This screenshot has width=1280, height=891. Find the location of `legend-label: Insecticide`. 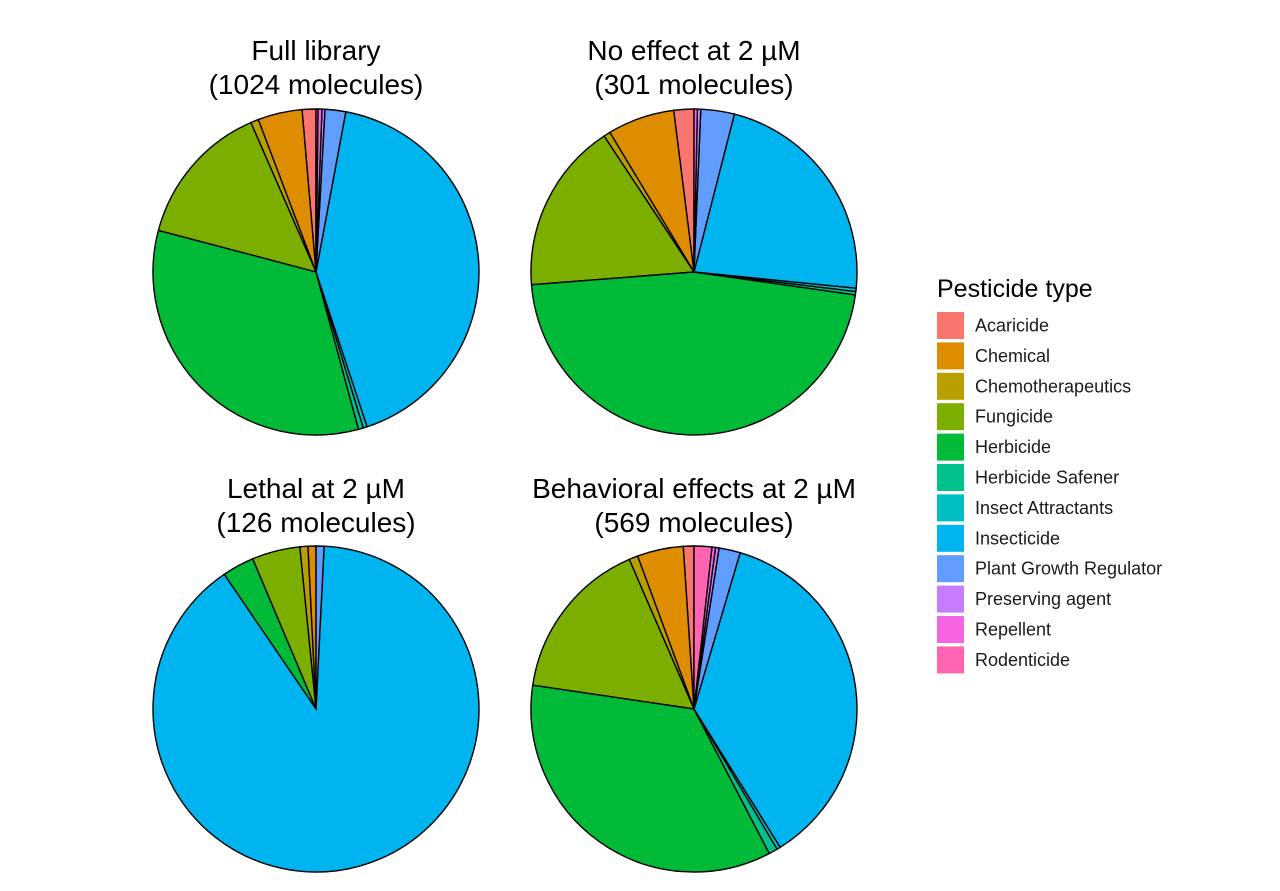

legend-label: Insecticide is located at coordinates (1017, 538).